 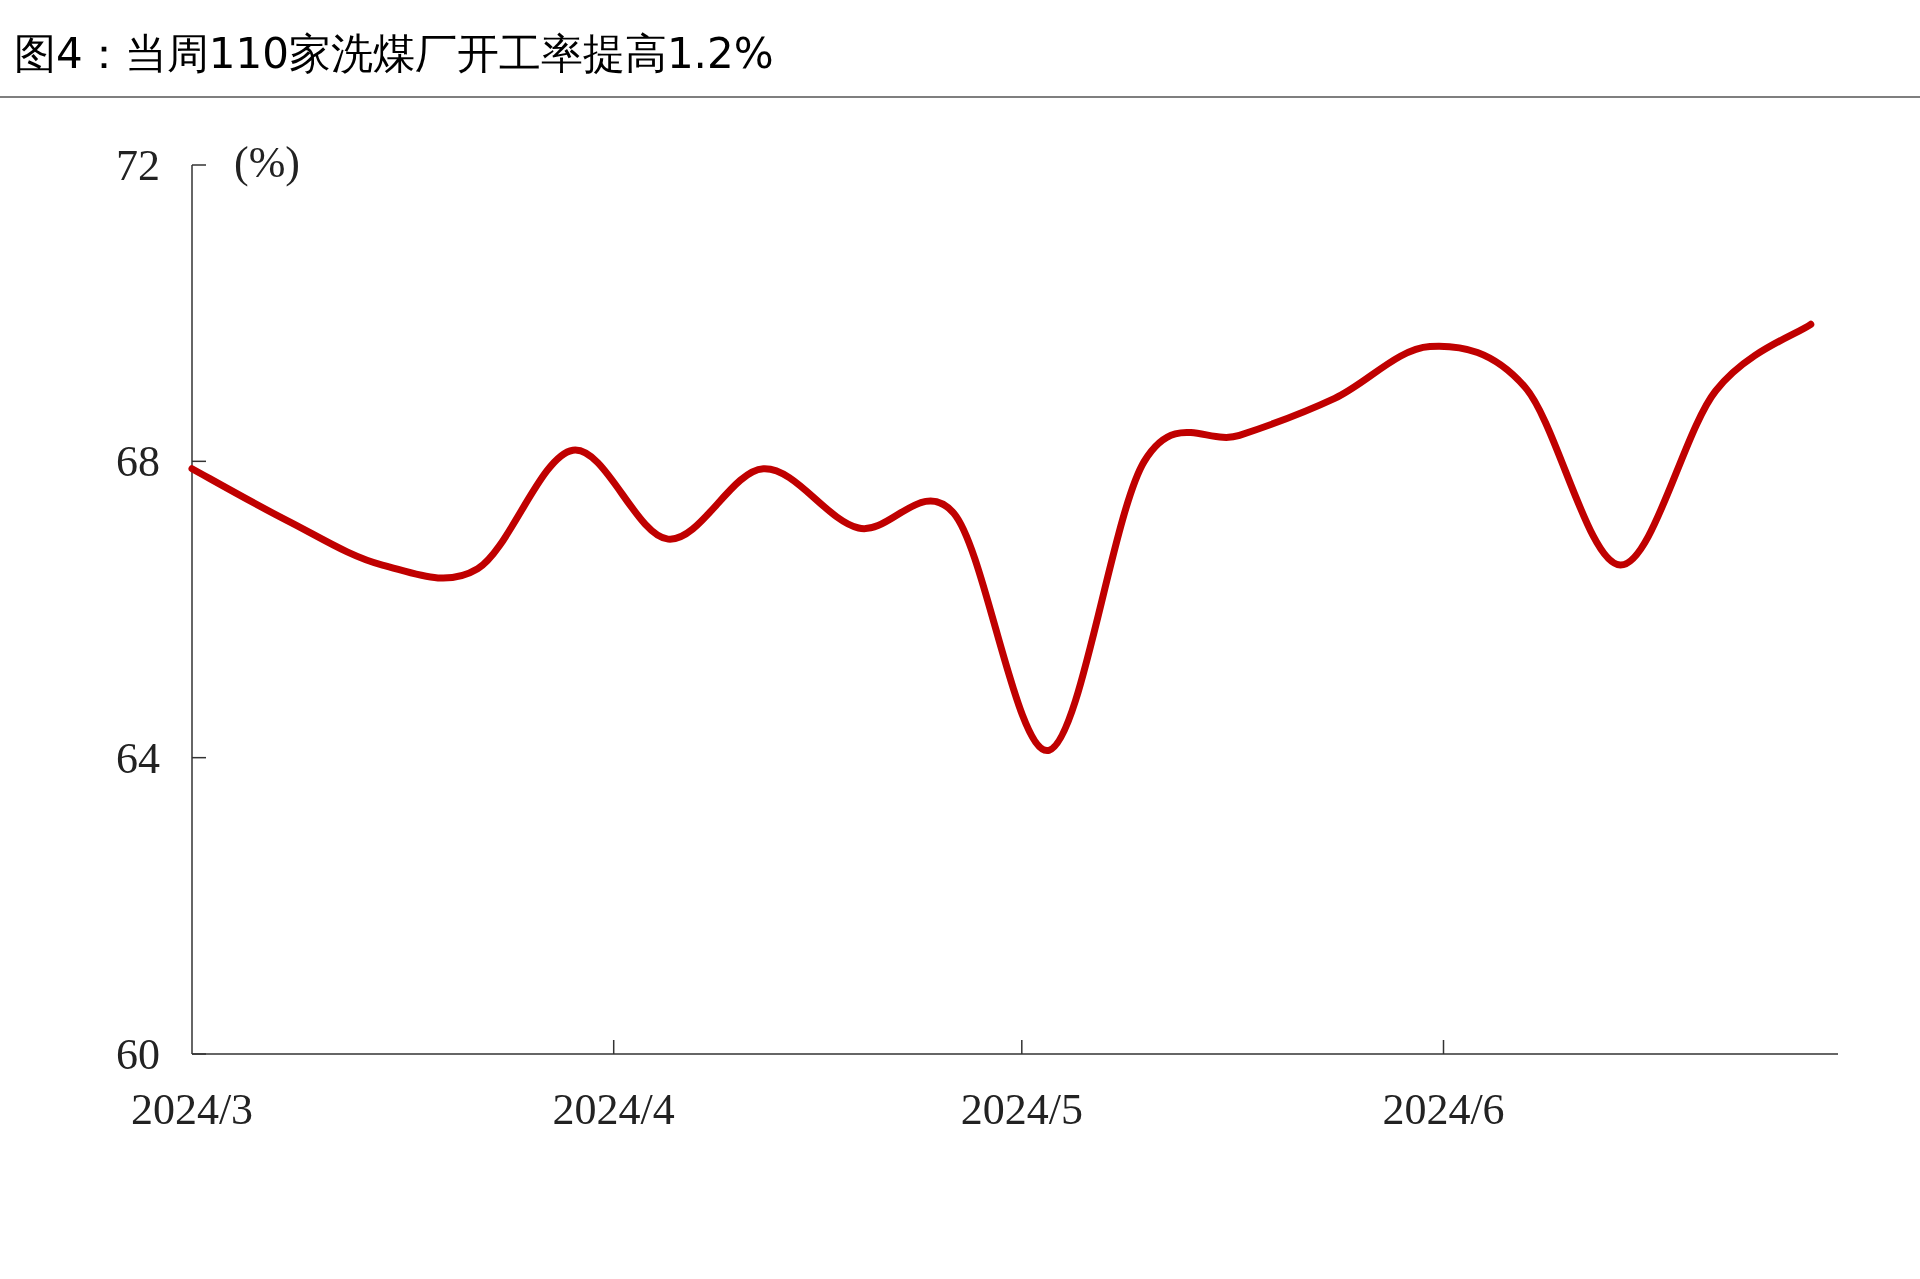 What do you see at coordinates (138, 165) in the screenshot?
I see `y-tick-label: 72` at bounding box center [138, 165].